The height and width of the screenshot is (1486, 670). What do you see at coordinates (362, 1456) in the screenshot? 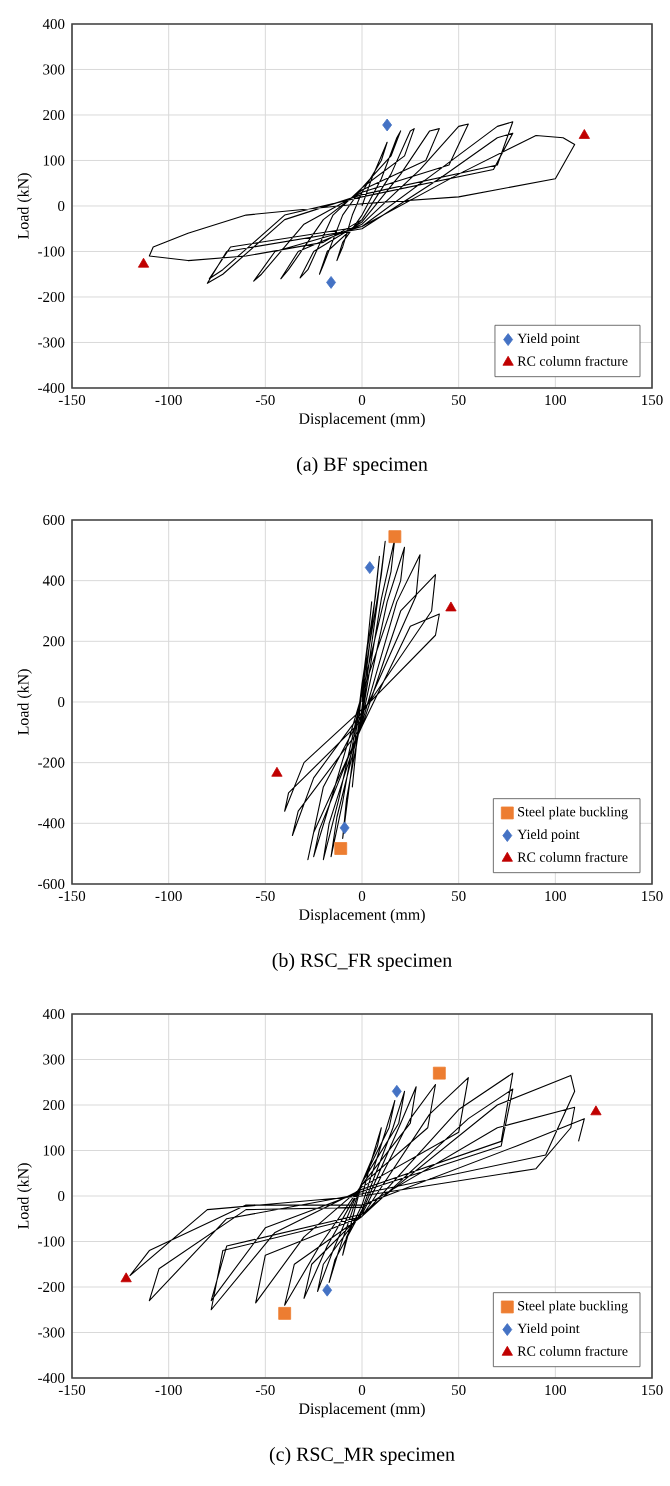
I see `text: (c) RSC_MR specimen` at bounding box center [362, 1456].